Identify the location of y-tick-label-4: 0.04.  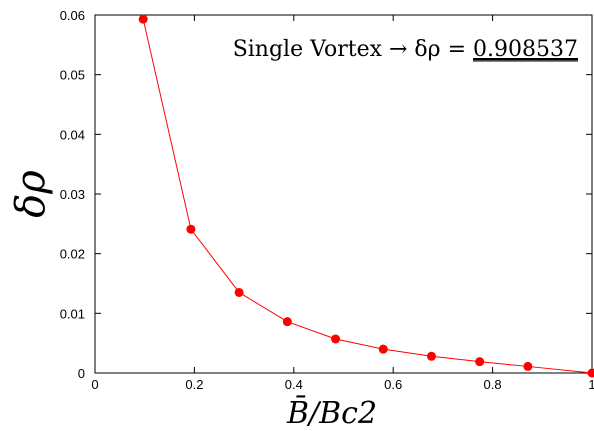
(72, 134).